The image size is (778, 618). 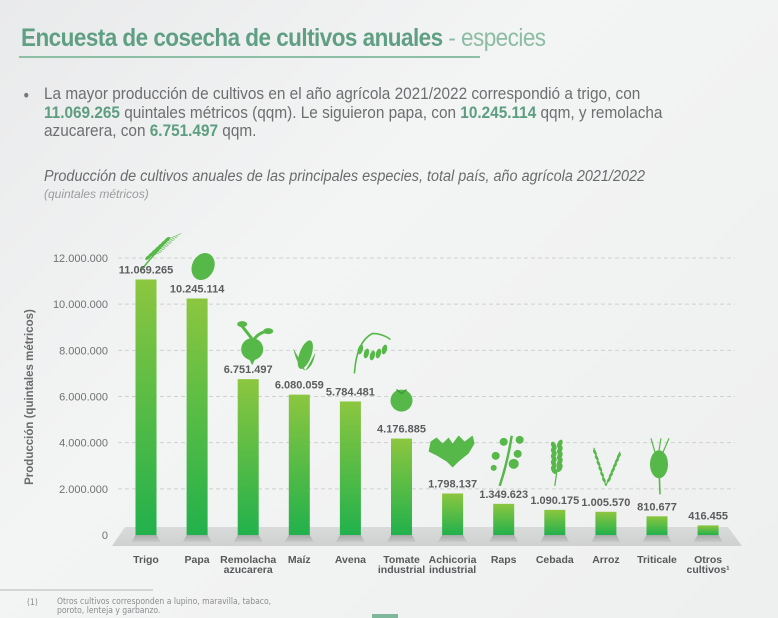 What do you see at coordinates (605, 503) in the screenshot?
I see `data-label: 1.005.570` at bounding box center [605, 503].